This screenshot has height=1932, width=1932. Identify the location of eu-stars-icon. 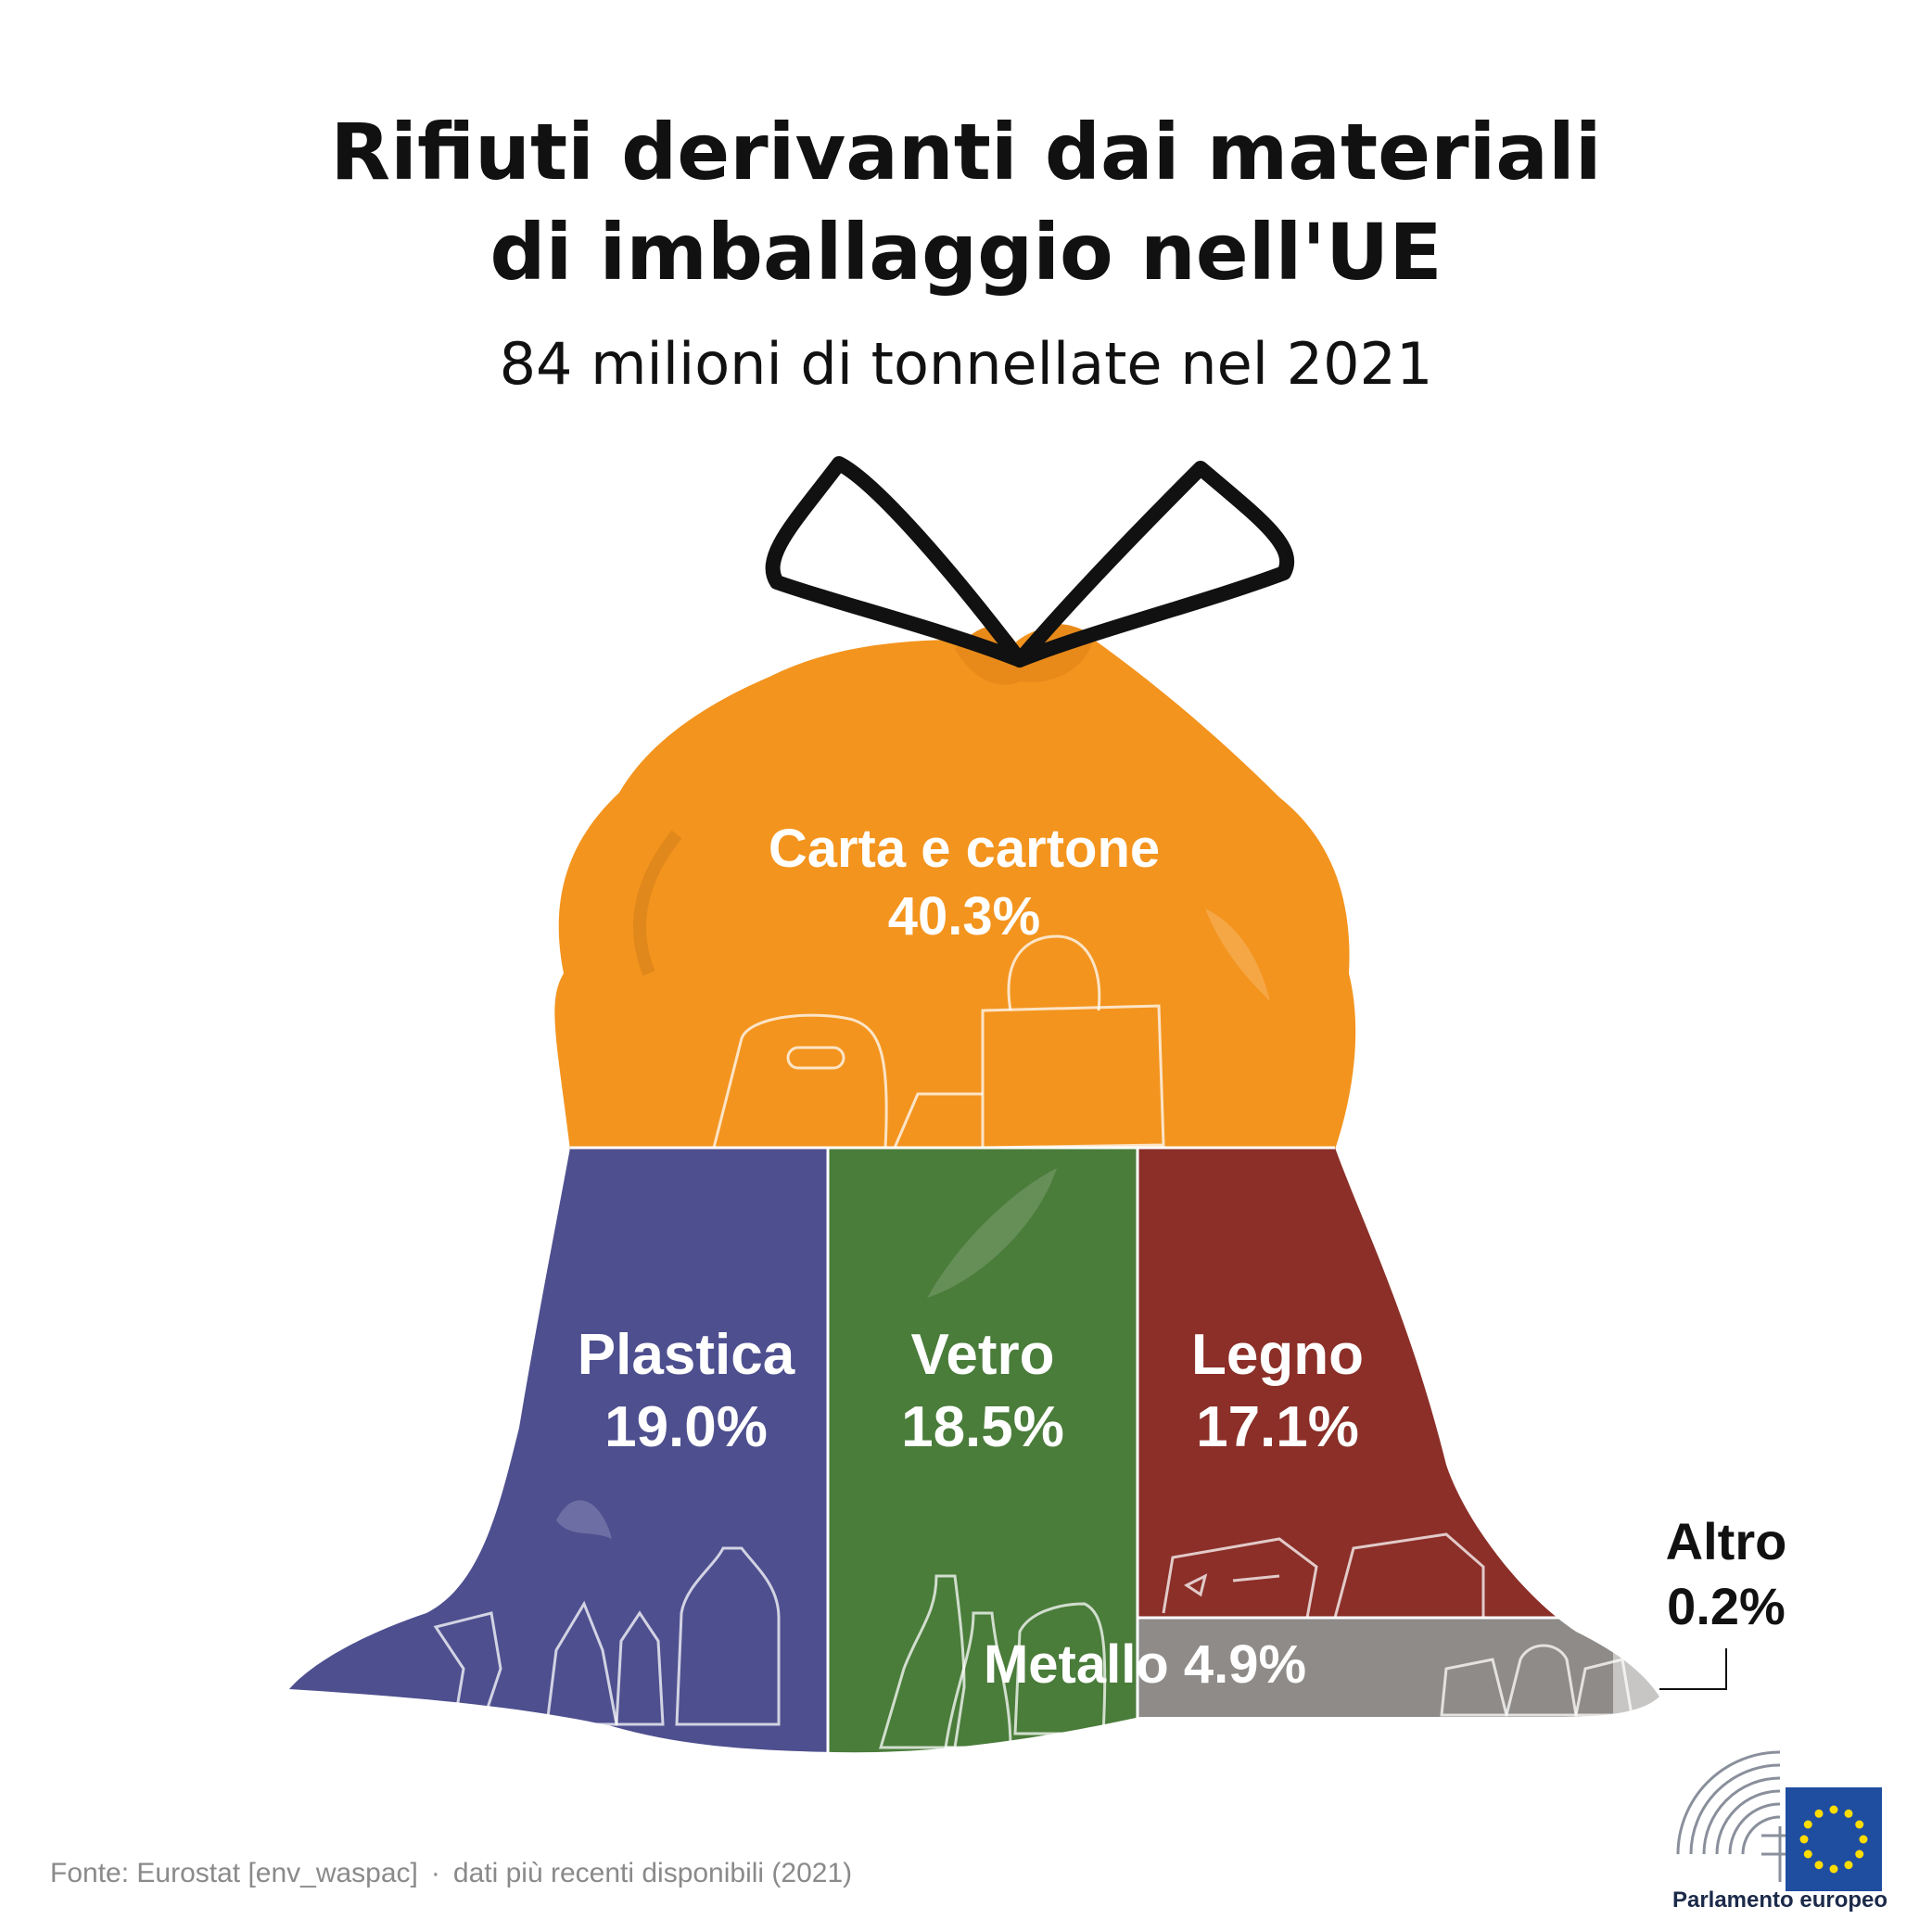
(1833, 1839).